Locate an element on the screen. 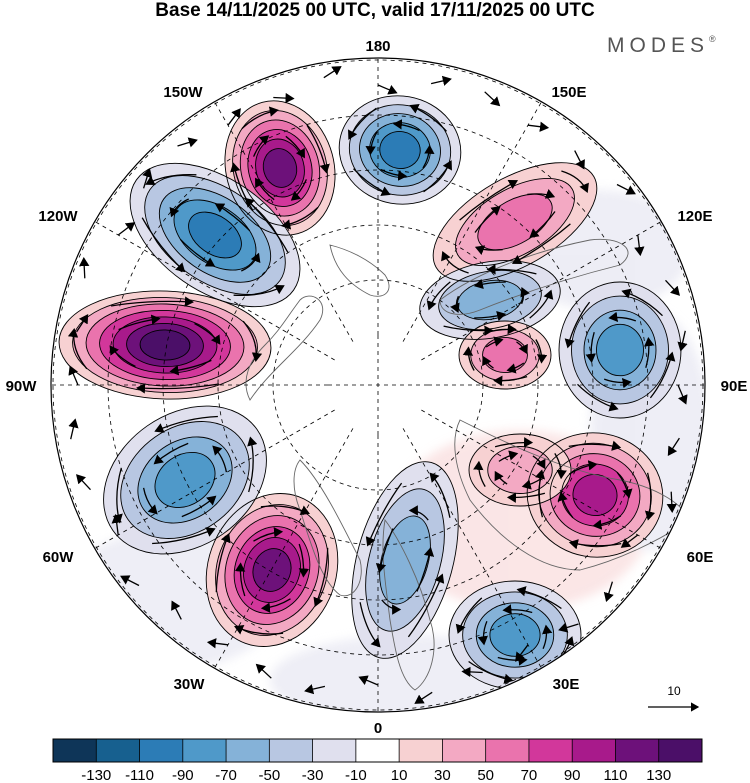 This screenshot has width=750, height=783. lon-label-120W: 120W is located at coordinates (58, 216).